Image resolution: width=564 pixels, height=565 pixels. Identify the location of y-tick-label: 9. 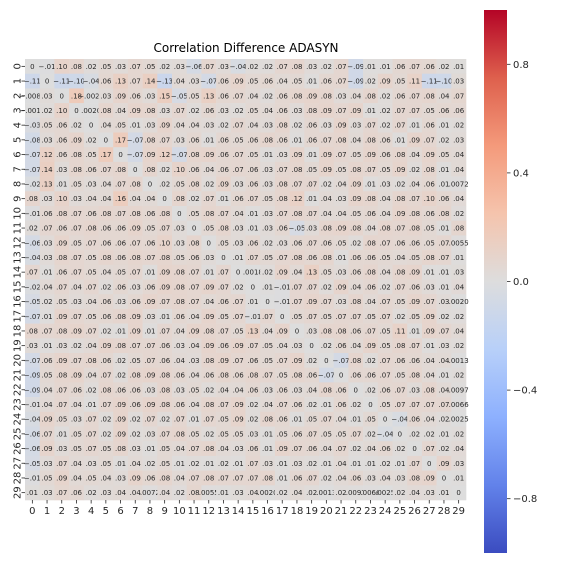
(18, 198).